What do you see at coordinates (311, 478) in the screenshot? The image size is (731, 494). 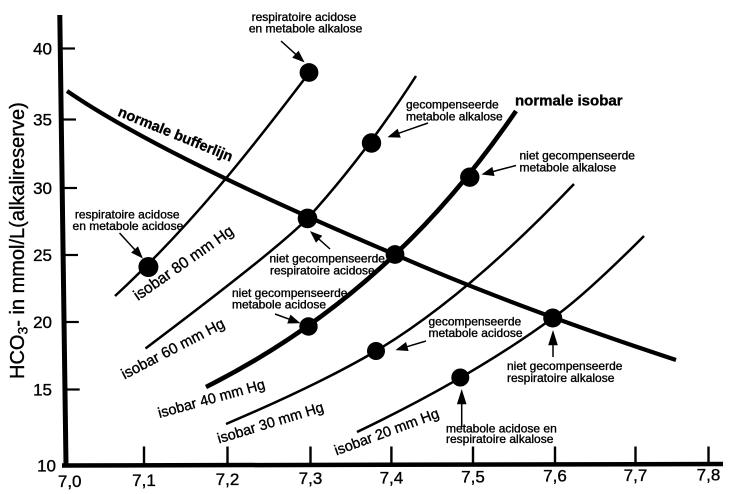 I see `svg-text: 7,3` at bounding box center [311, 478].